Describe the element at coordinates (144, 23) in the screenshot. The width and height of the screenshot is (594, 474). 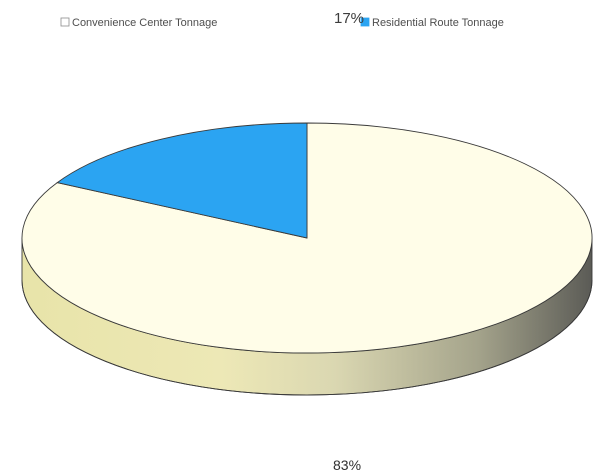
I see `legend-label-convenience-center: Convenience Center Tonnage` at that location.